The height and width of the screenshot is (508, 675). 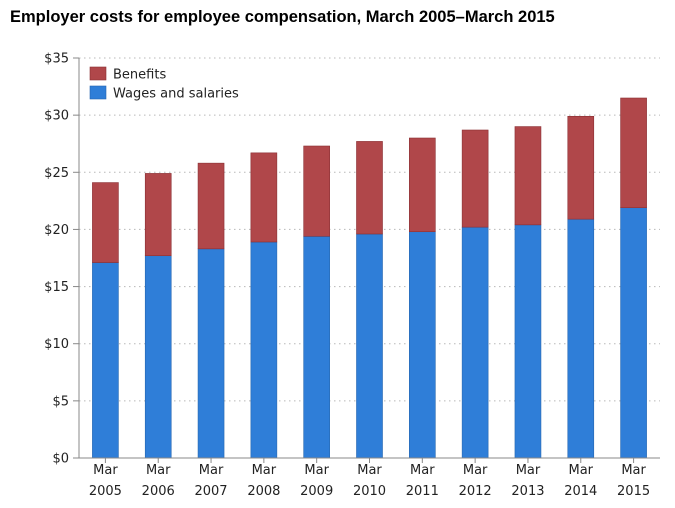 What do you see at coordinates (105, 491) in the screenshot?
I see `x-tick-label: 2005` at bounding box center [105, 491].